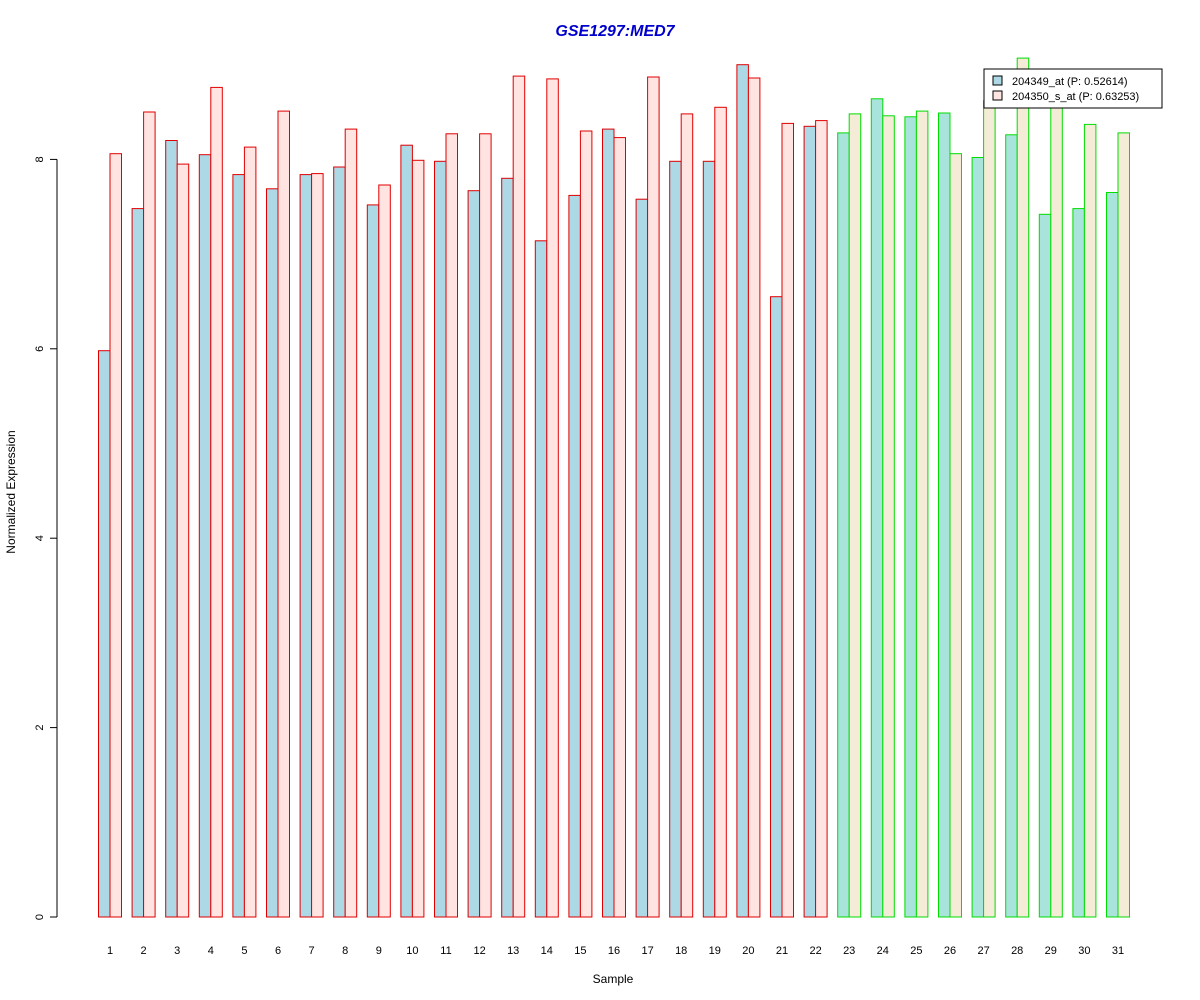  What do you see at coordinates (613, 979) in the screenshot?
I see `x-axis-label: Sample` at bounding box center [613, 979].